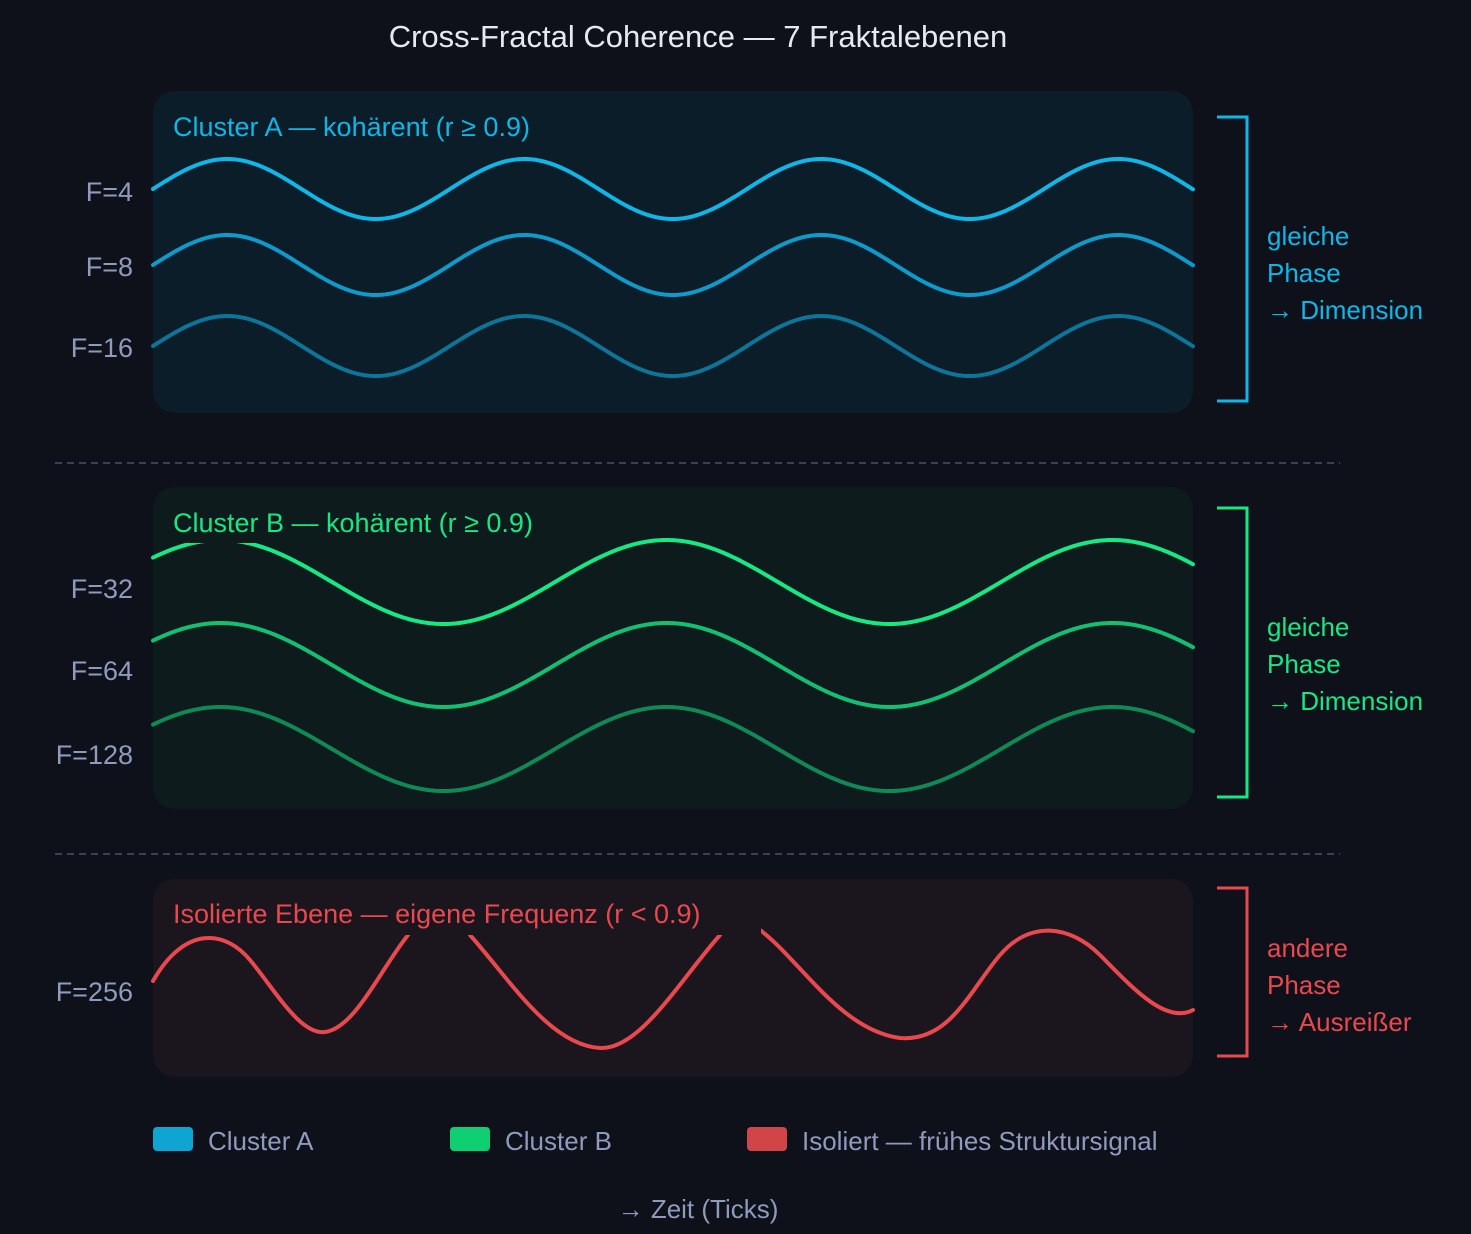 Image resolution: width=1471 pixels, height=1234 pixels. What do you see at coordinates (353, 523) in the screenshot?
I see `cluster-b-title: Cluster B — kohärent (r ≥ 0.9)` at bounding box center [353, 523].